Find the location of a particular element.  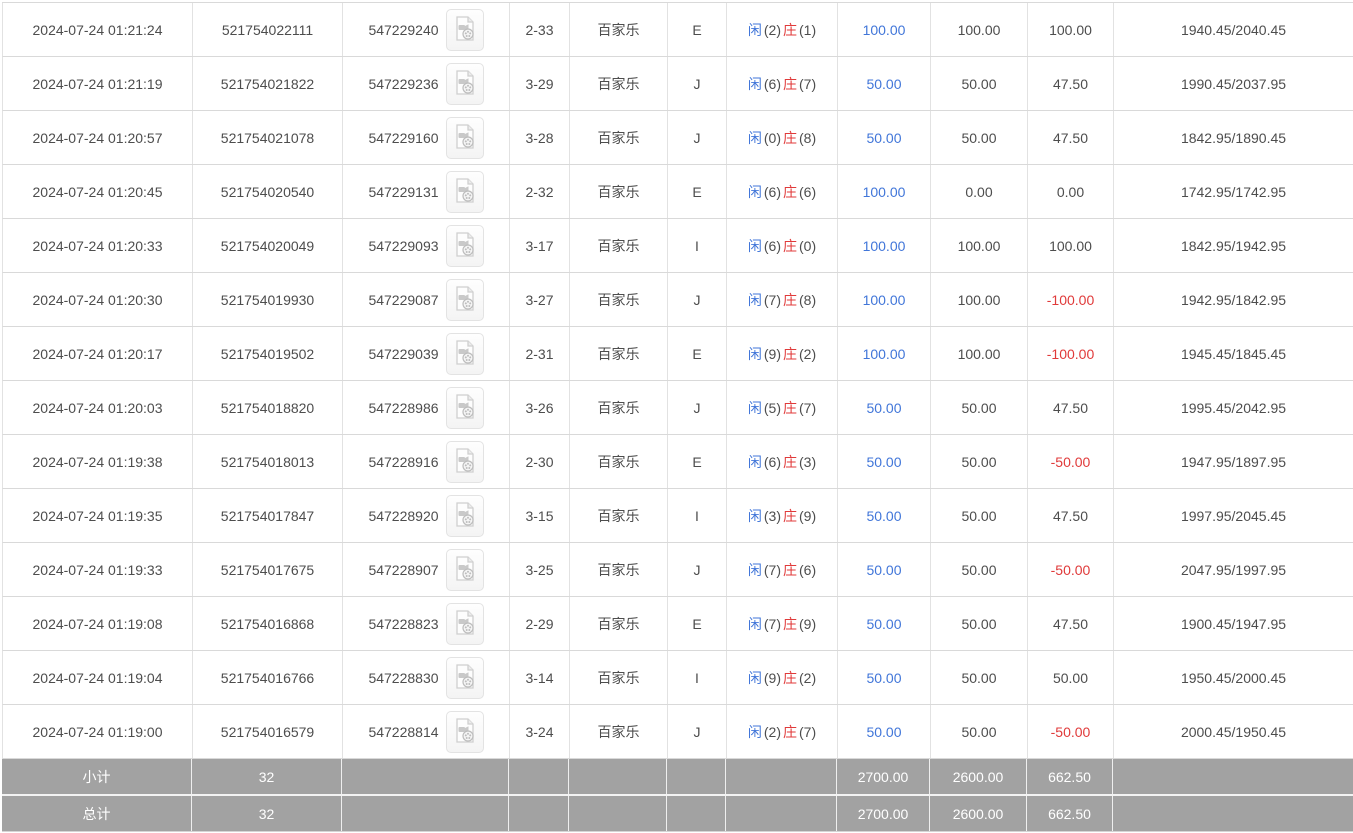

cell-round-id: 547229240 is located at coordinates (426, 29).